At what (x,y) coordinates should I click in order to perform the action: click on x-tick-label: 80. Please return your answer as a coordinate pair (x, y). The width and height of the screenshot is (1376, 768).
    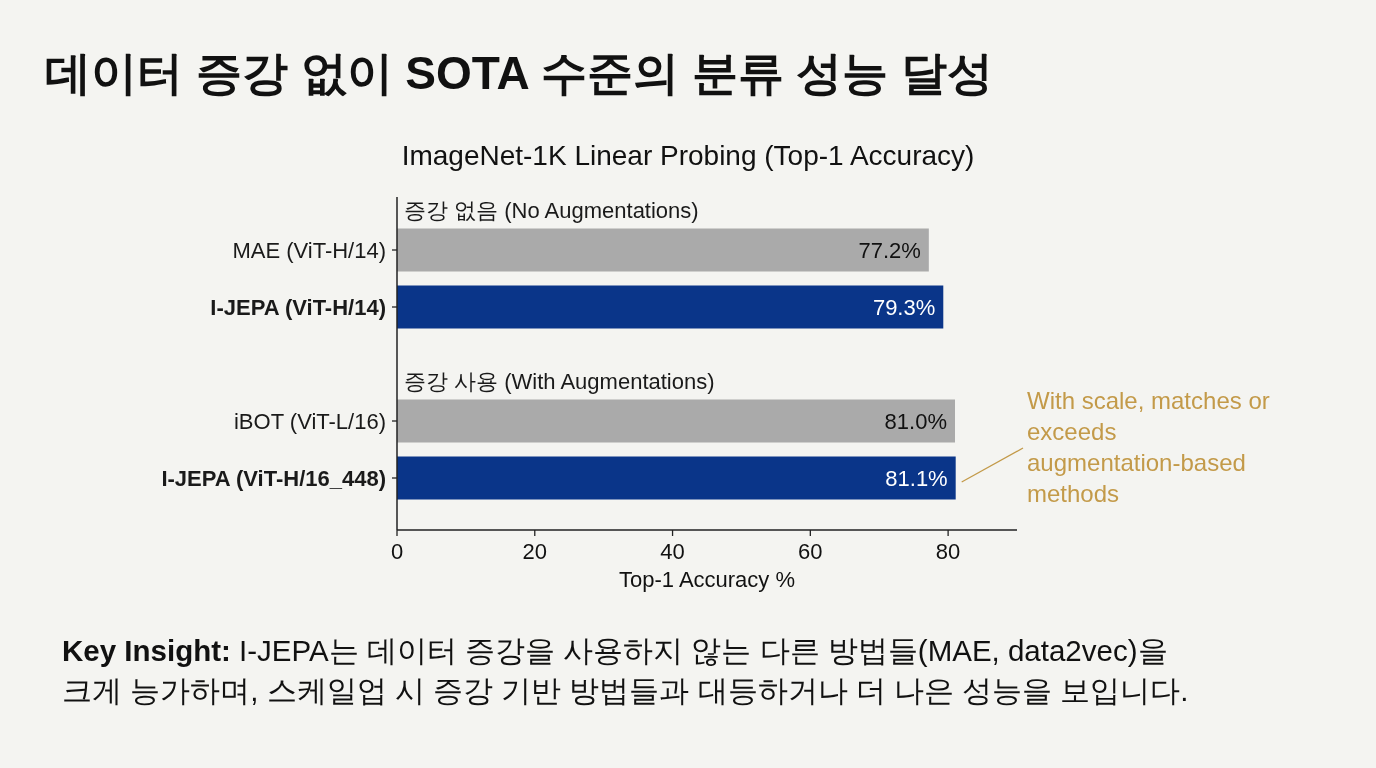
    Looking at the image, I should click on (948, 551).